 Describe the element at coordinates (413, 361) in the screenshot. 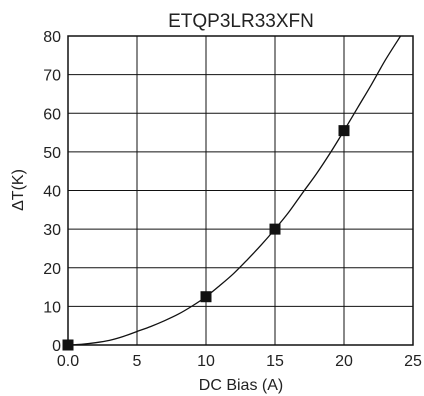

I see `x-tick-label: 25` at that location.